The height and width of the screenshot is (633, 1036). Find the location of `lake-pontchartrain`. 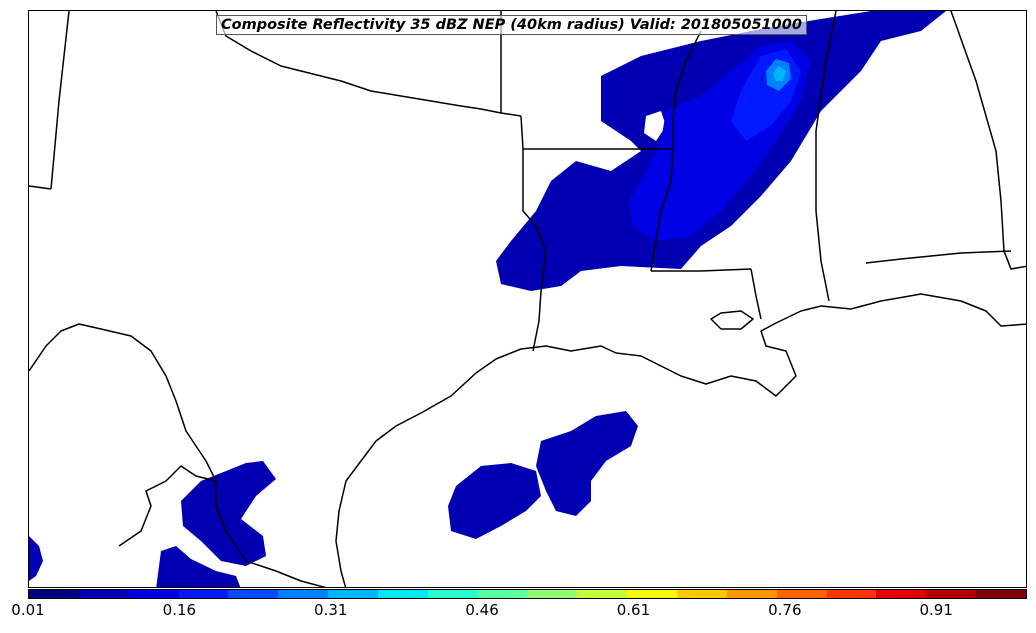

lake-pontchartrain is located at coordinates (732, 320).